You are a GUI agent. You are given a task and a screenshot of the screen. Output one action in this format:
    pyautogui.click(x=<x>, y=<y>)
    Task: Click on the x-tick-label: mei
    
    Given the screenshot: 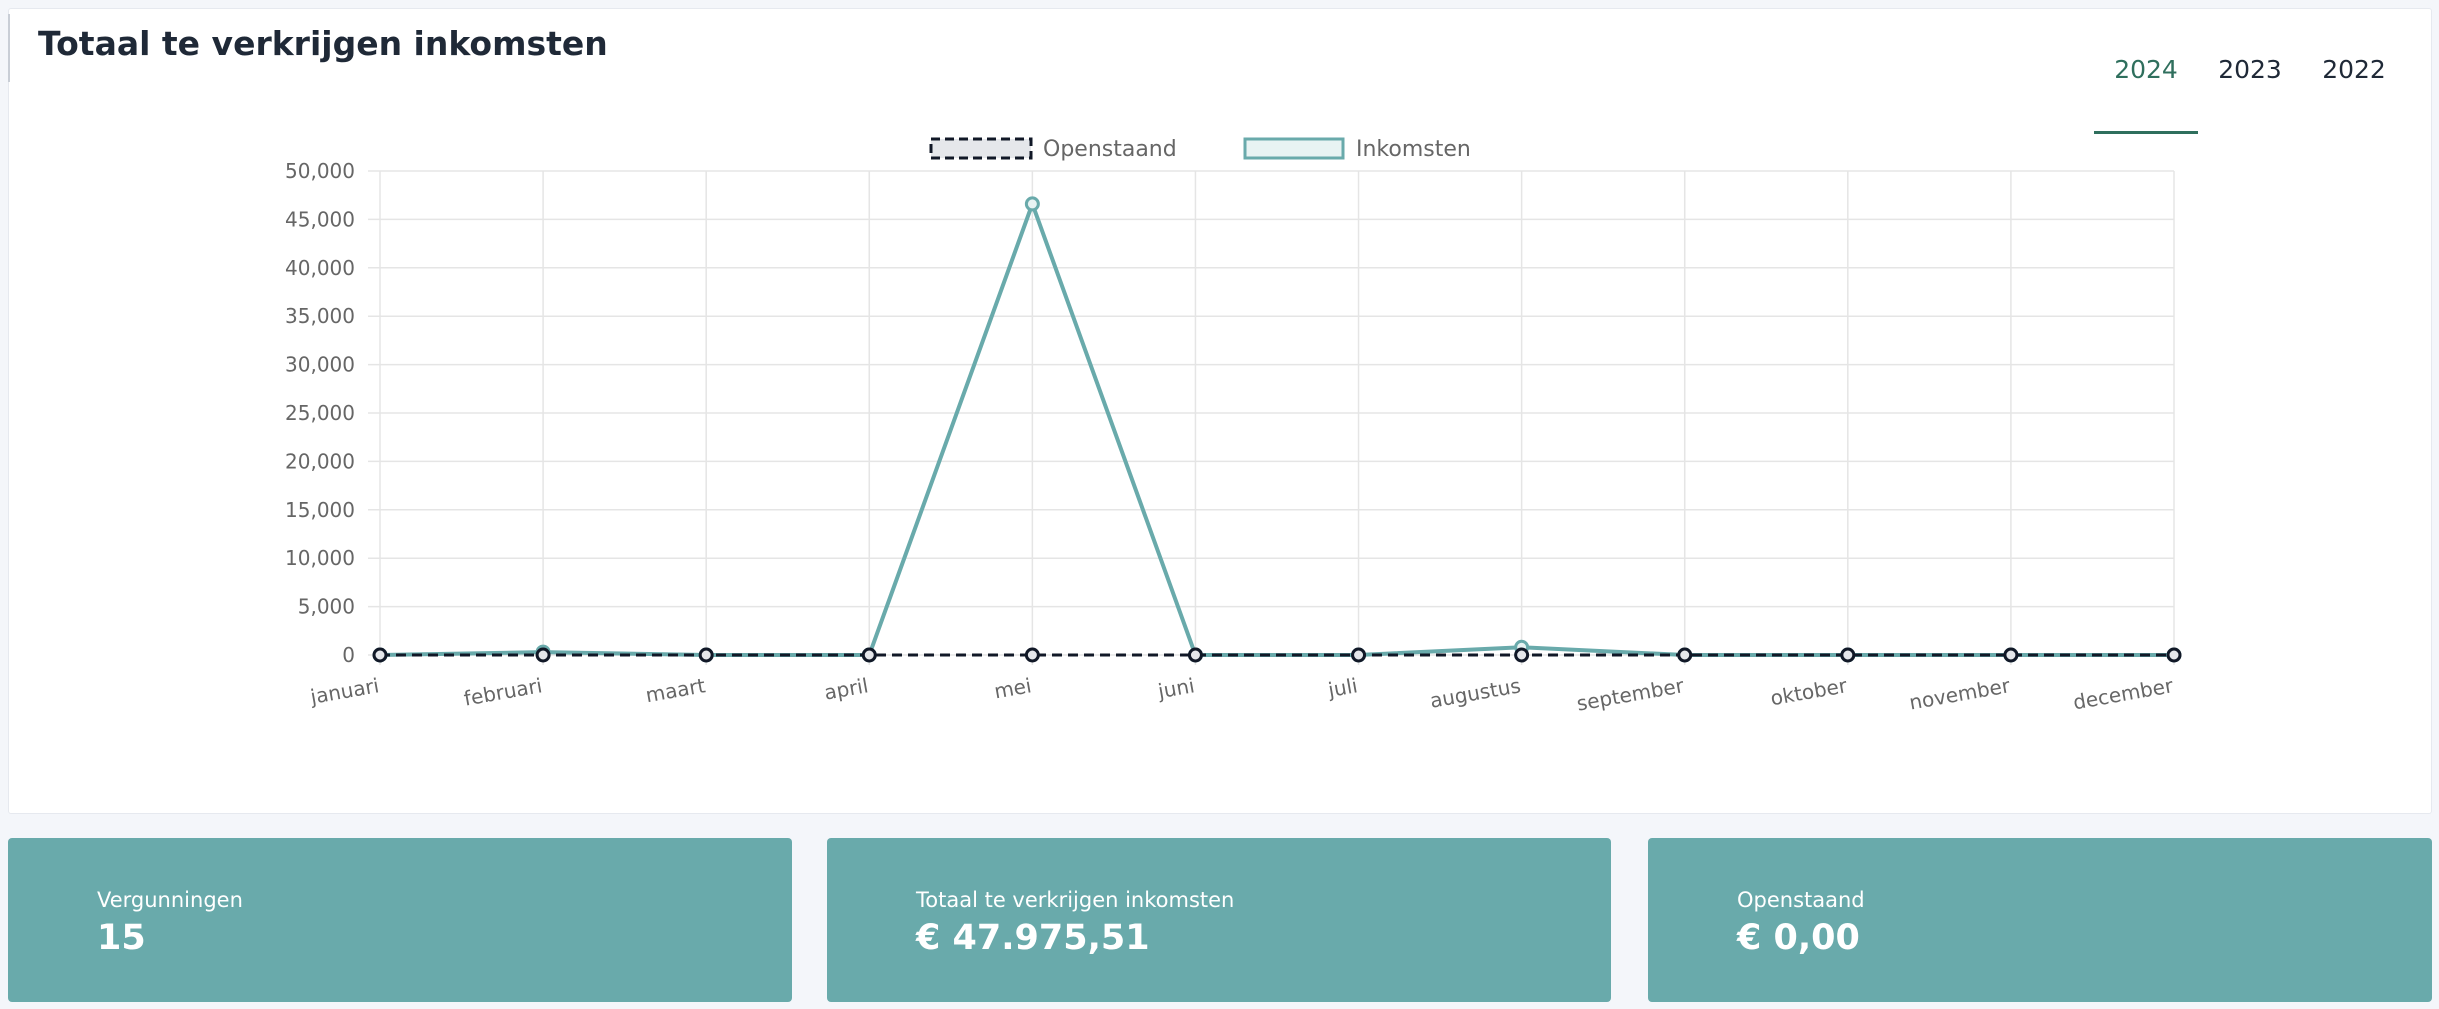 What is the action you would take?
    pyautogui.click(x=1012, y=688)
    